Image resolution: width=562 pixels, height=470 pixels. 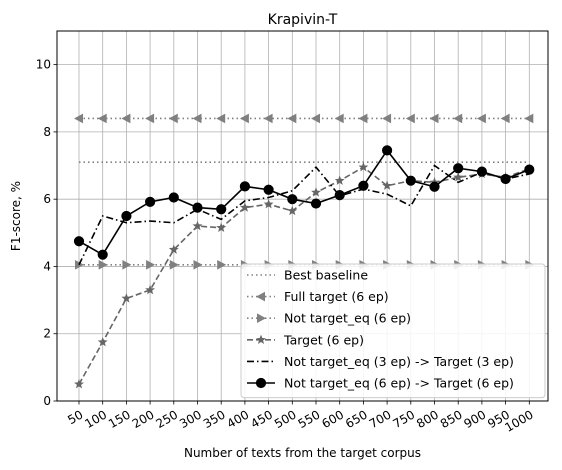 What do you see at coordinates (43, 65) in the screenshot?
I see `y-tick-label: 10` at bounding box center [43, 65].